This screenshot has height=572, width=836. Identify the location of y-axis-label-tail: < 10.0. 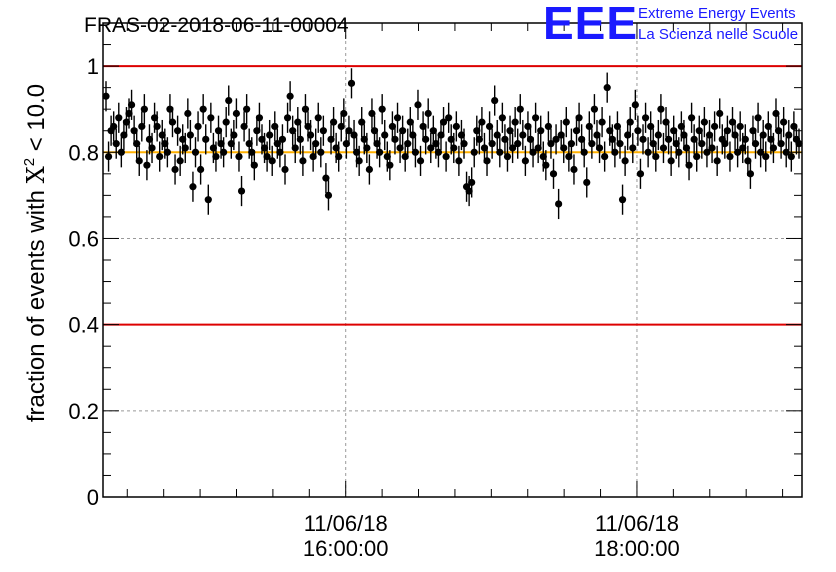
(36, 121).